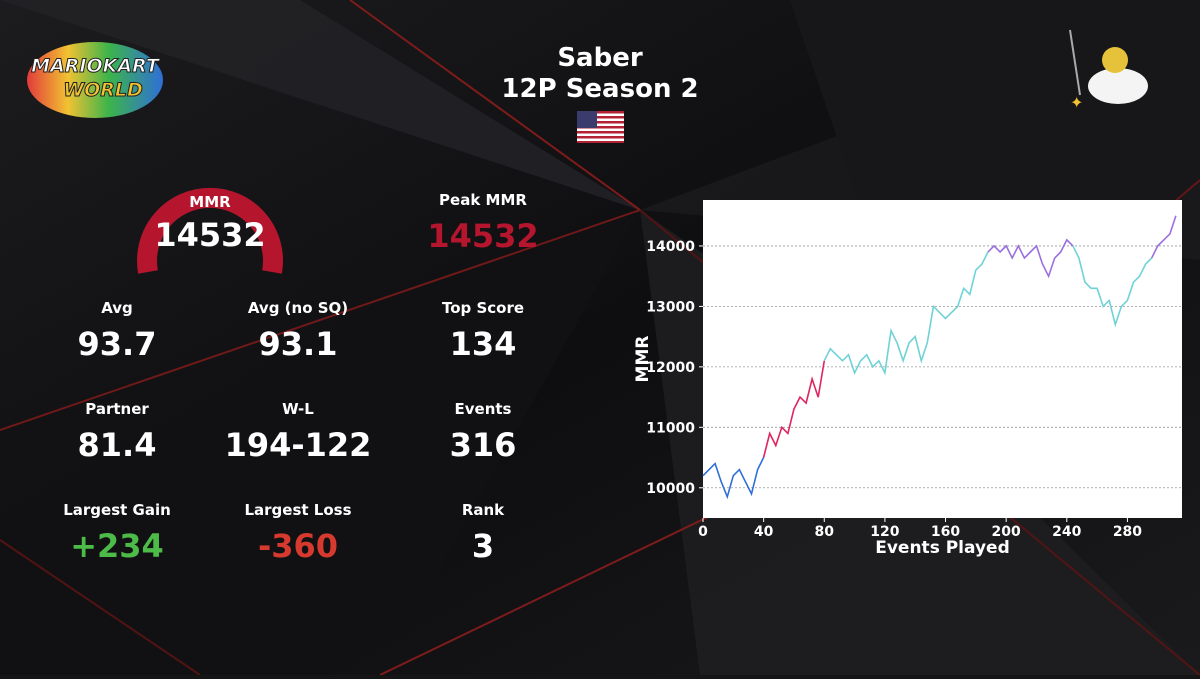 The height and width of the screenshot is (679, 1200). What do you see at coordinates (764, 532) in the screenshot?
I see `x-tick-label: 40` at bounding box center [764, 532].